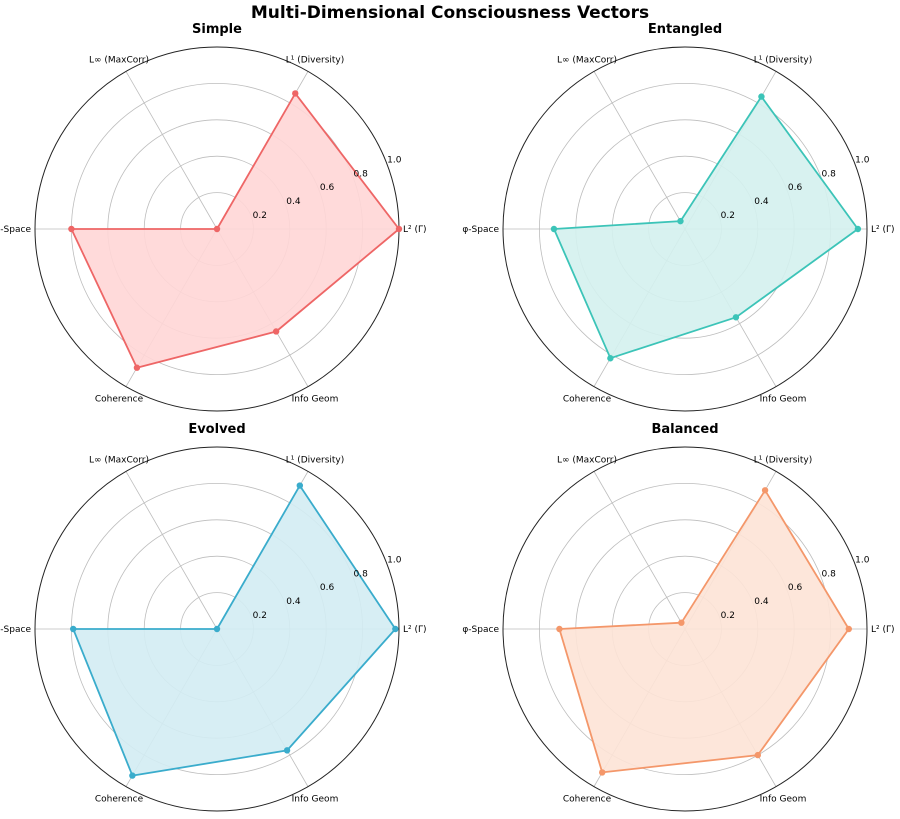  Describe the element at coordinates (217, 29) in the screenshot. I see `panel-title: Simple` at that location.